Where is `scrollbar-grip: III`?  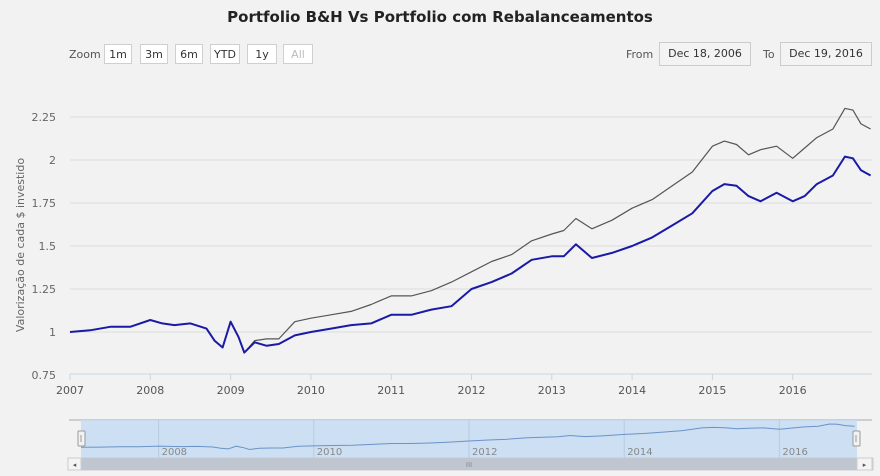
scrollbar-grip: III is located at coordinates (469, 465).